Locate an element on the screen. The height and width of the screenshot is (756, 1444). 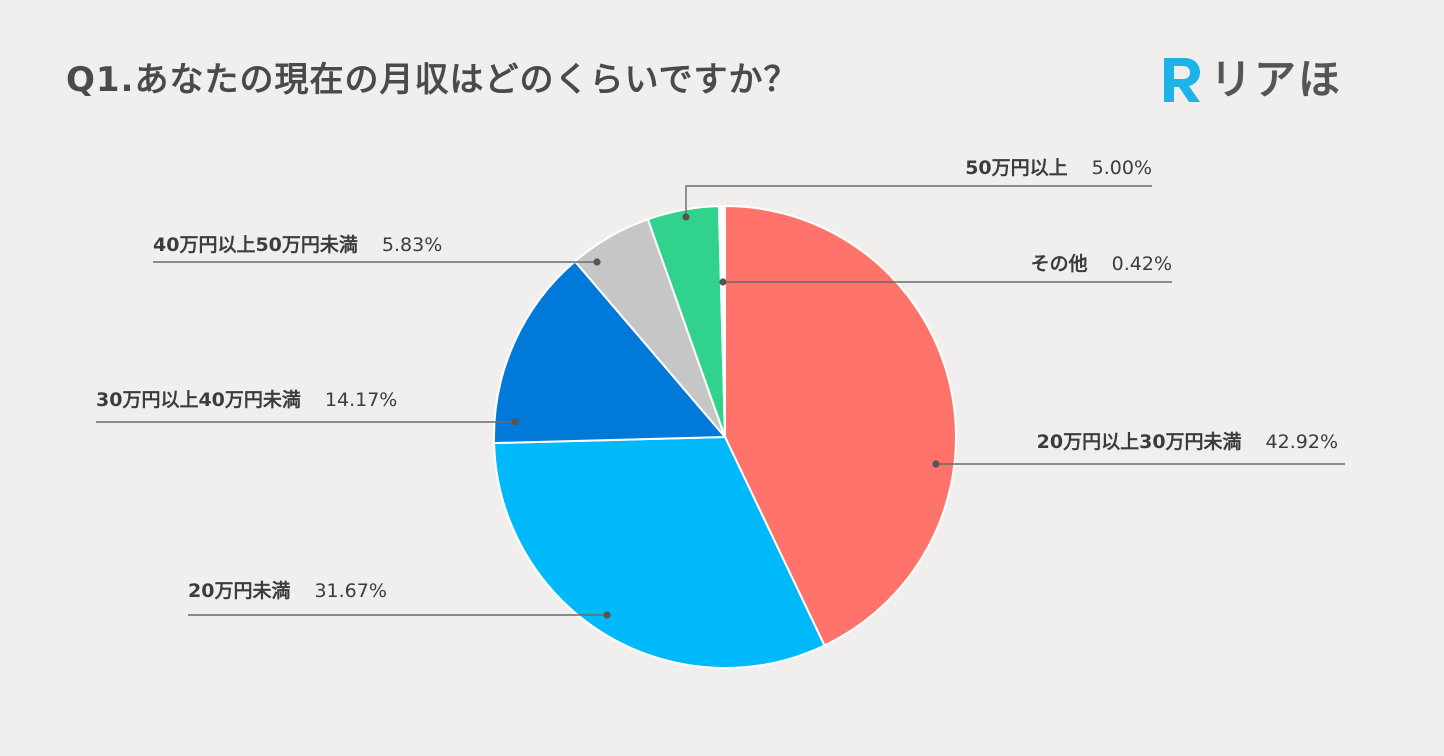
slice-name: 50万円以上 is located at coordinates (1016, 168).